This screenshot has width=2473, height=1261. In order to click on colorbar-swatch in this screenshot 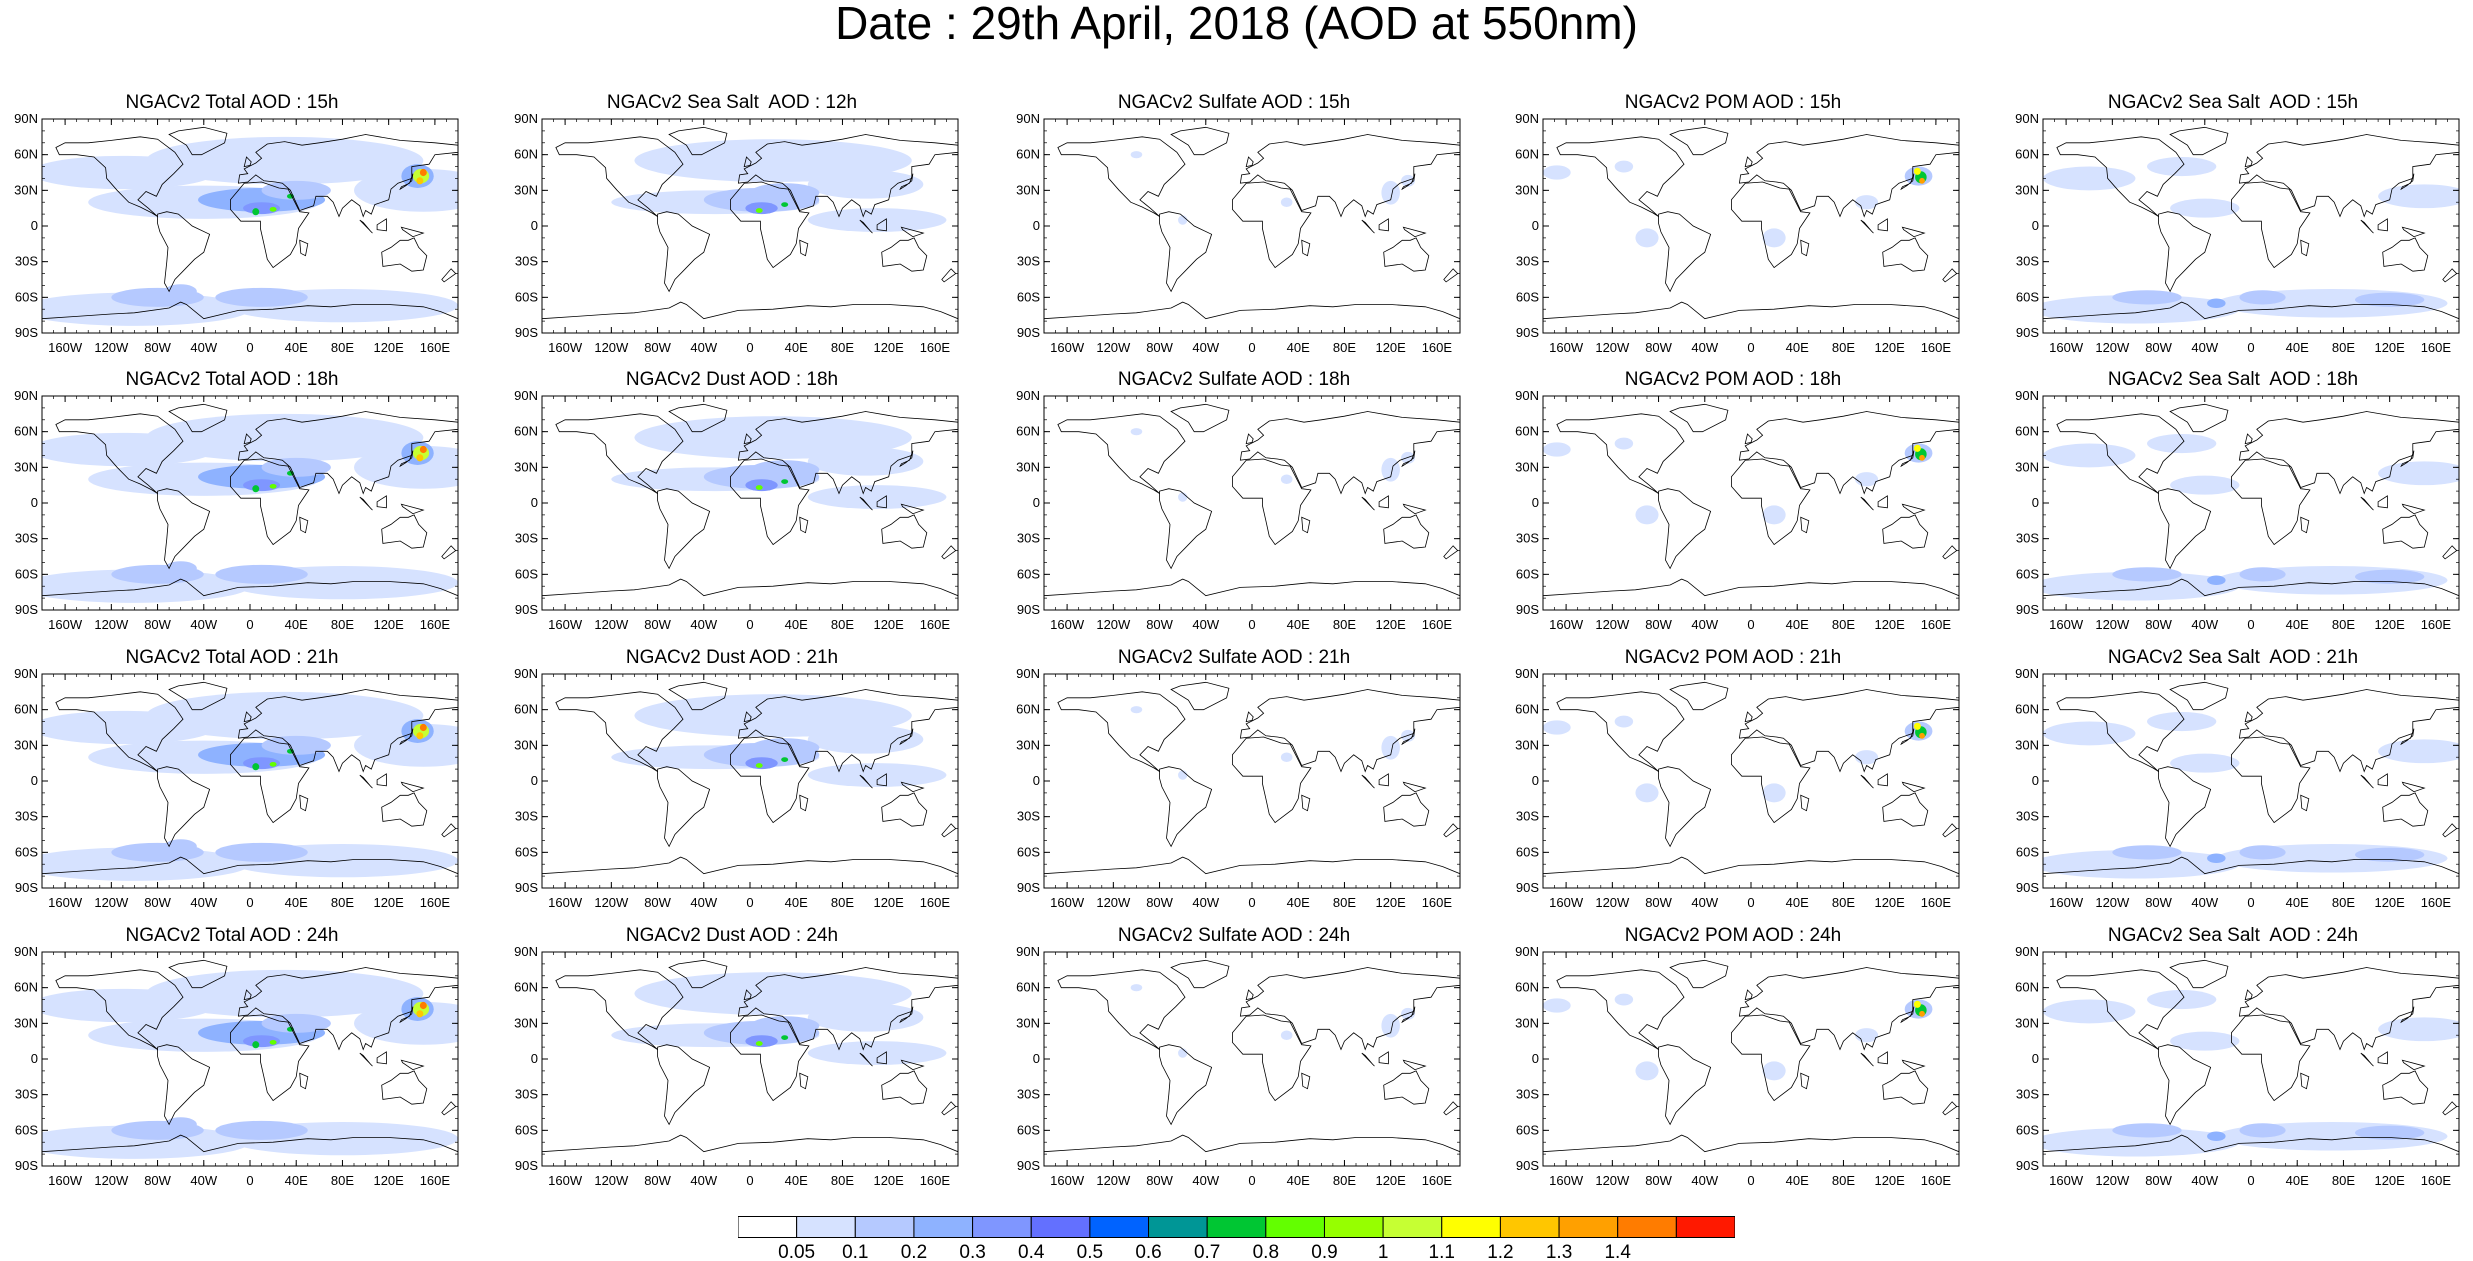, I will do `click(1060, 1227)`.